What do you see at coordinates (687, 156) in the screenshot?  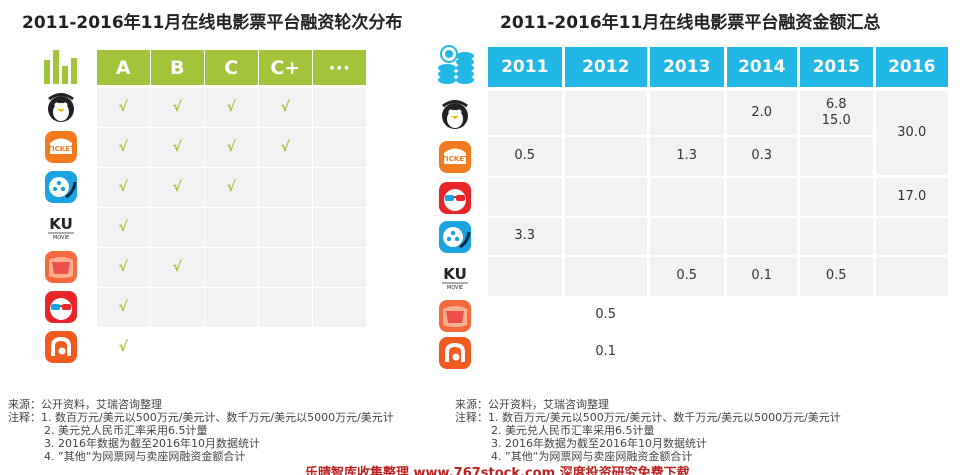 I see `data-value: 1.3` at bounding box center [687, 156].